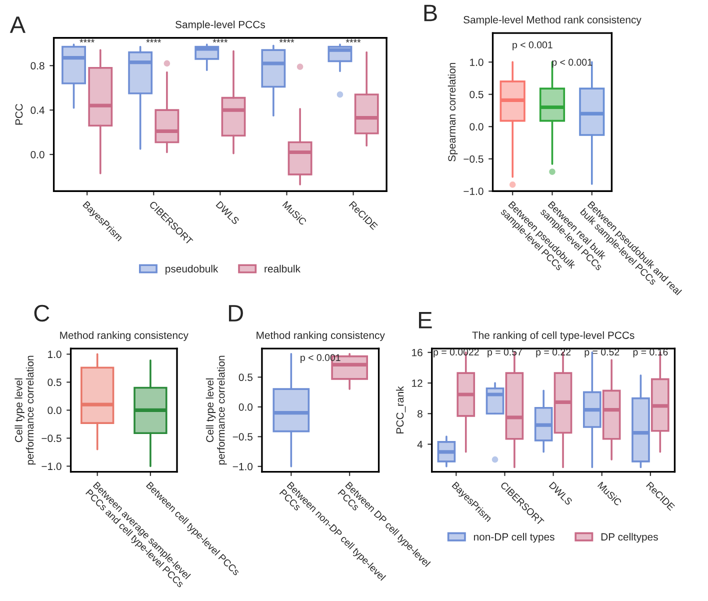 This screenshot has height=601, width=708. I want to click on text: B, so click(430, 13).